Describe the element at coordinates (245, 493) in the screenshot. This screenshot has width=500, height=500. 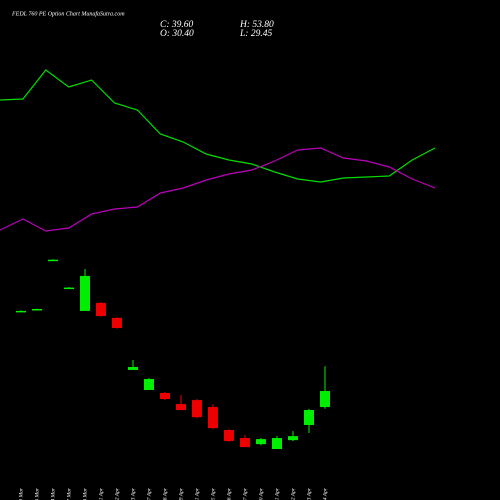
I see `x-tick-label: 17 Apr` at that location.